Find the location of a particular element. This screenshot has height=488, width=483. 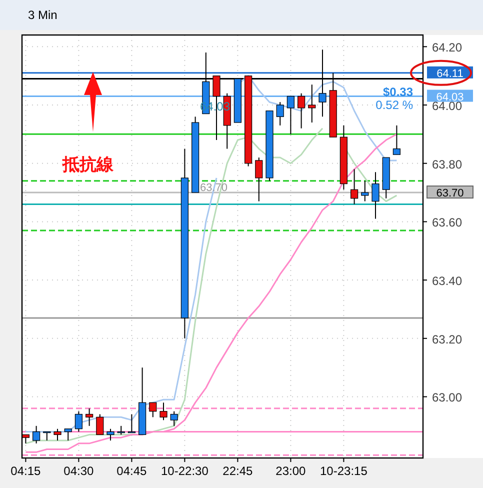

y-tick-label: 63.80 is located at coordinates (447, 164).